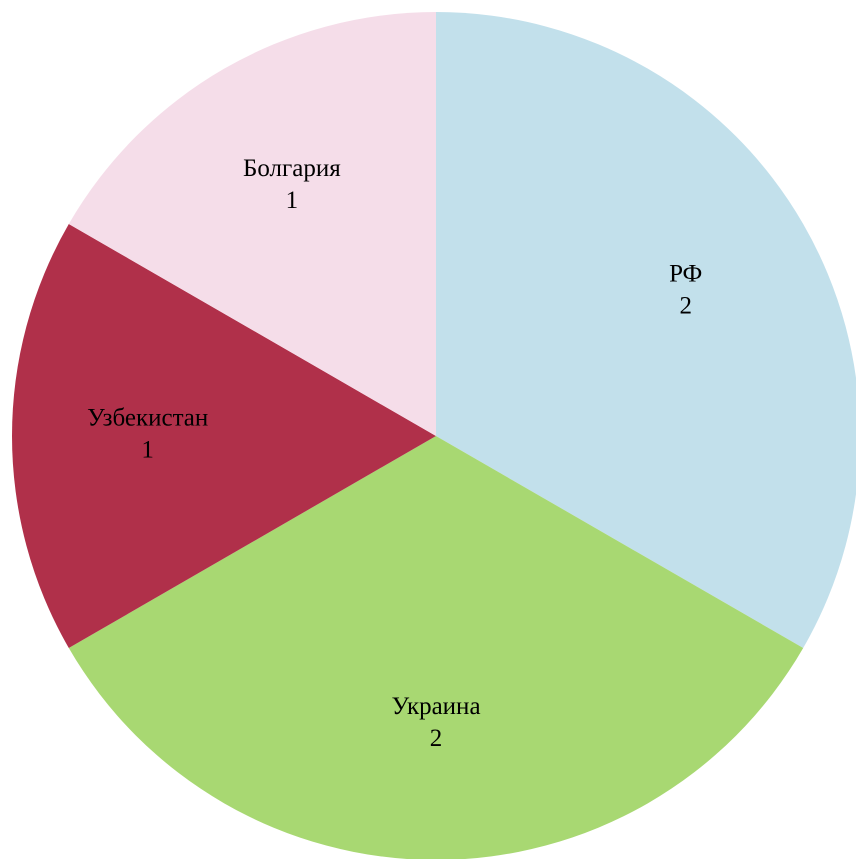  What do you see at coordinates (147, 418) in the screenshot?
I see `slice-label: Узбекистан` at bounding box center [147, 418].